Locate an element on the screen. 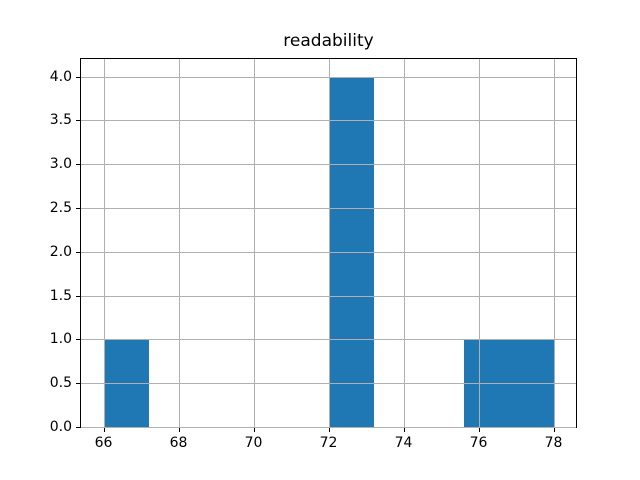  x-tick-label: 70 is located at coordinates (253, 443).